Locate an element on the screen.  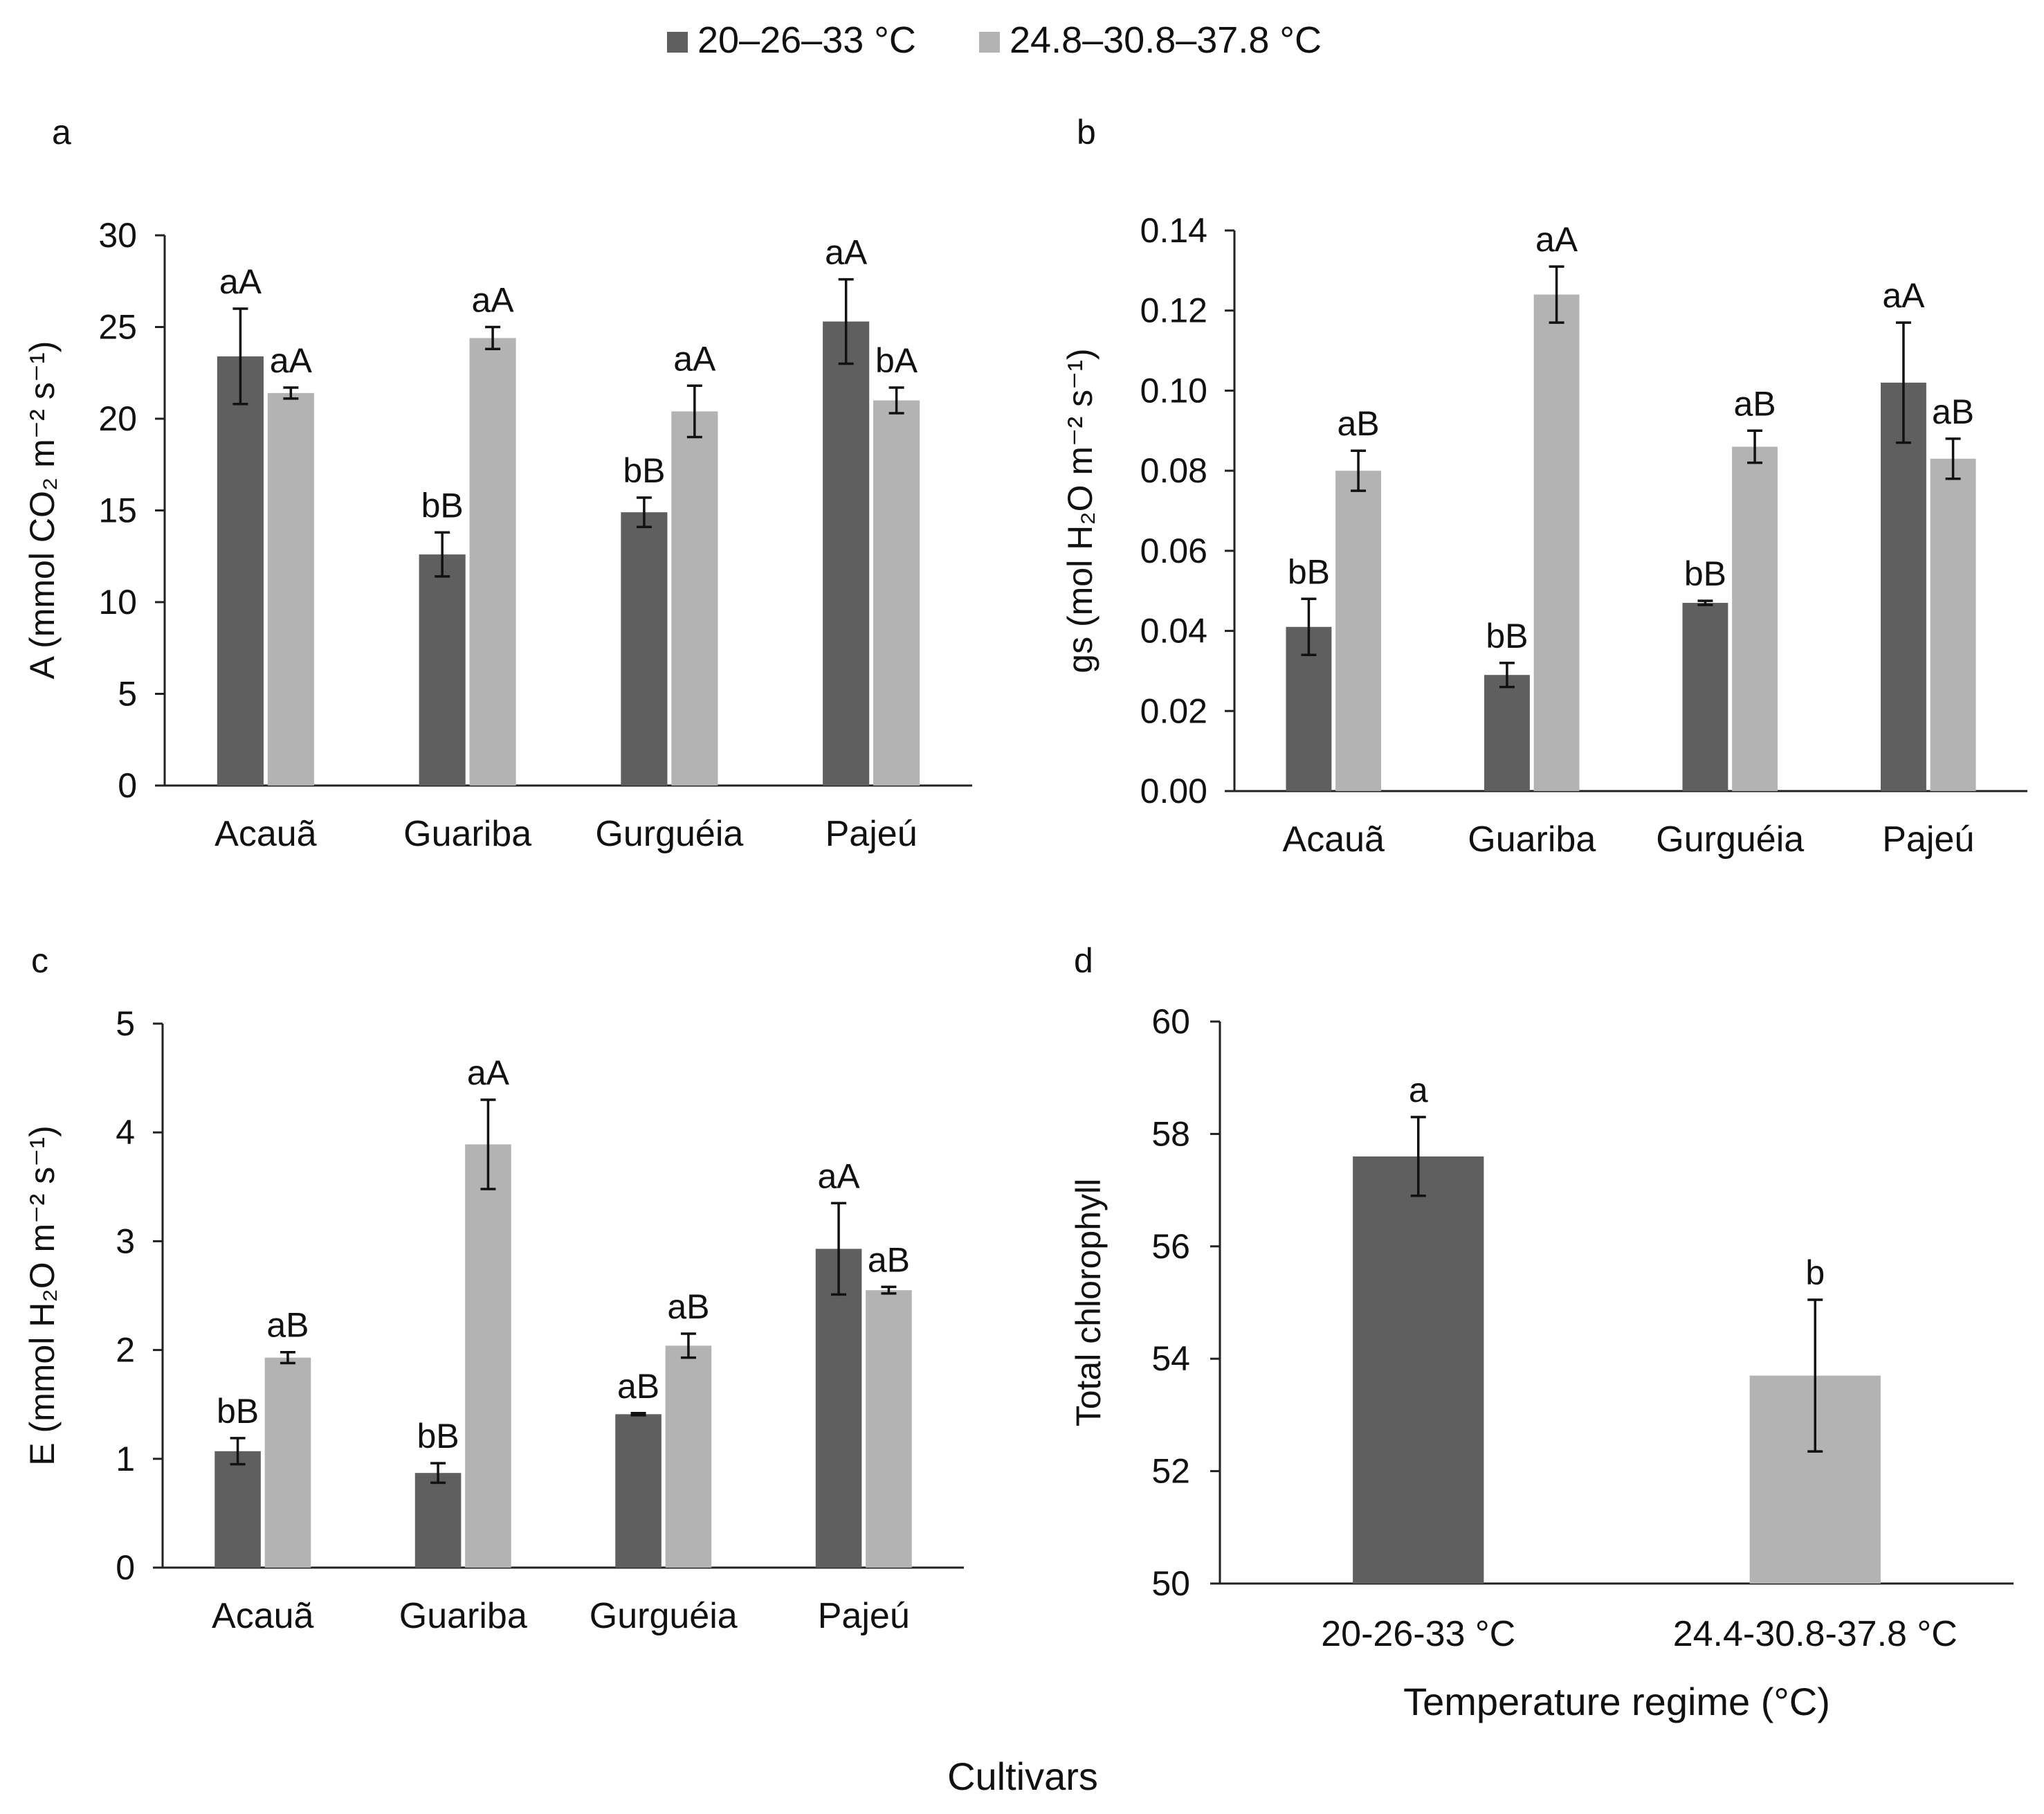
panel-a-y-tick-label: 30 is located at coordinates (118, 236).